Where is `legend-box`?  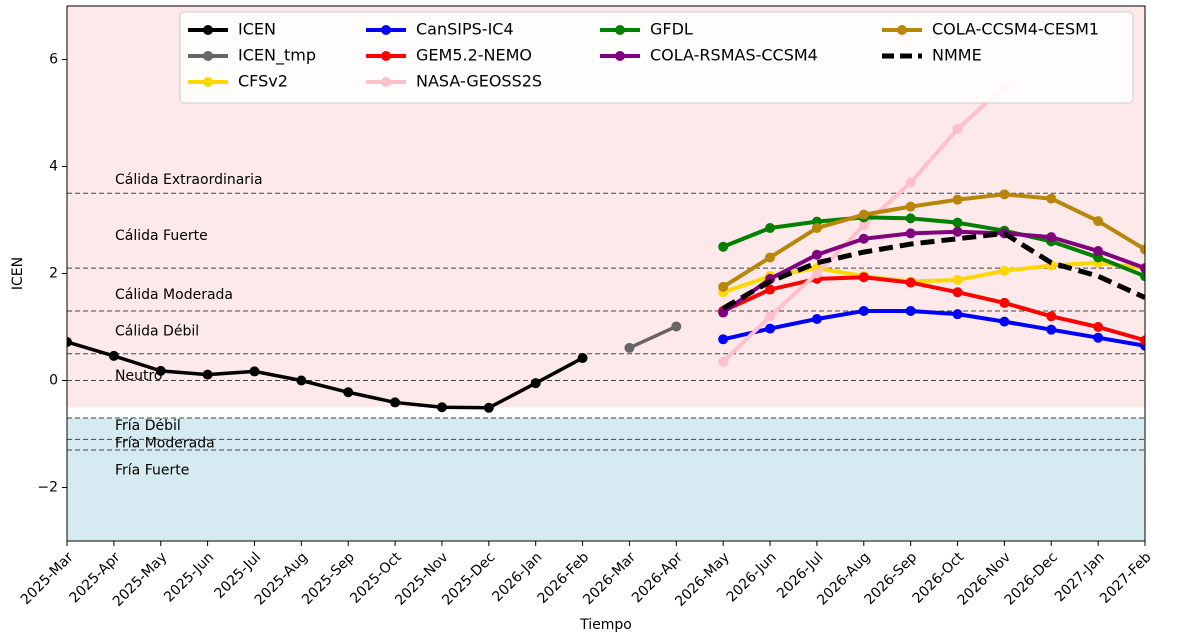
legend-box is located at coordinates (656, 57).